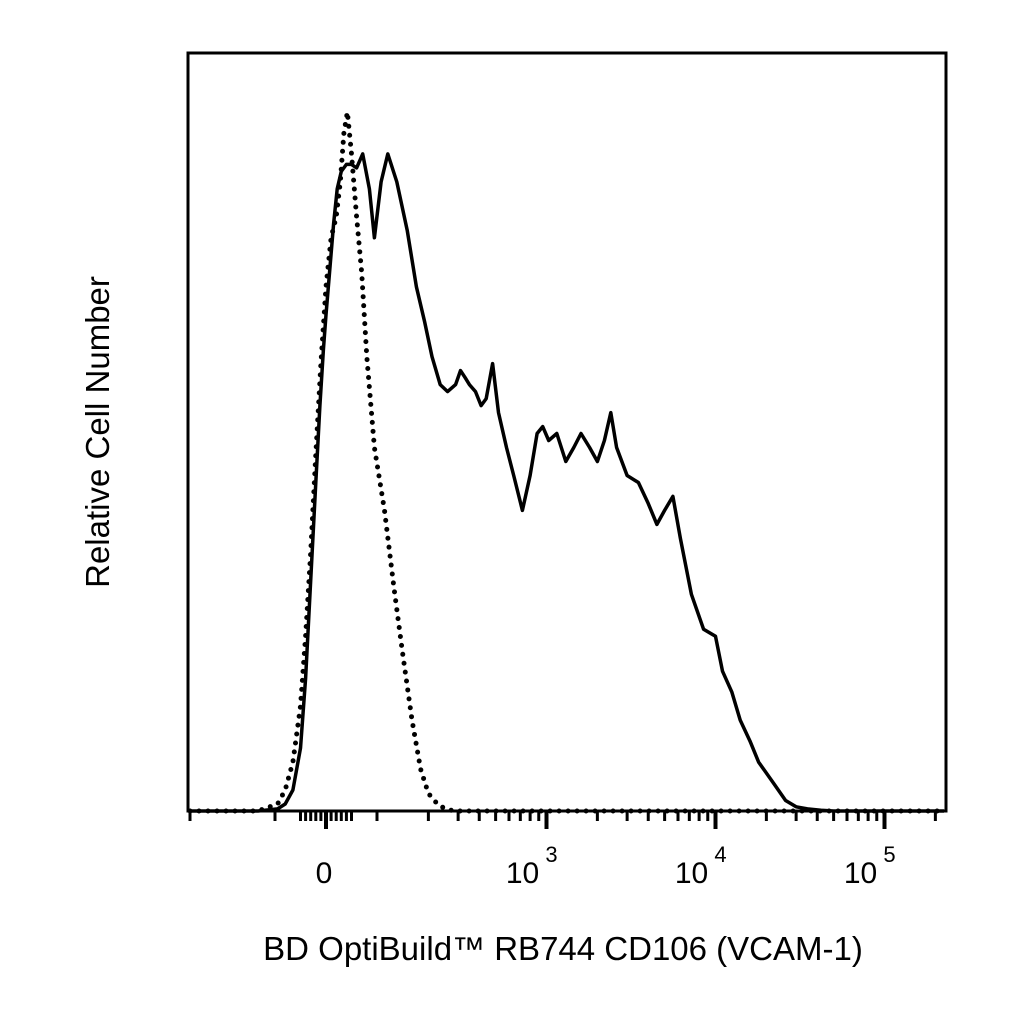 Image resolution: width=1024 pixels, height=1024 pixels. What do you see at coordinates (551, 854) in the screenshot?
I see `x-tick-label-exponent: 3` at bounding box center [551, 854].